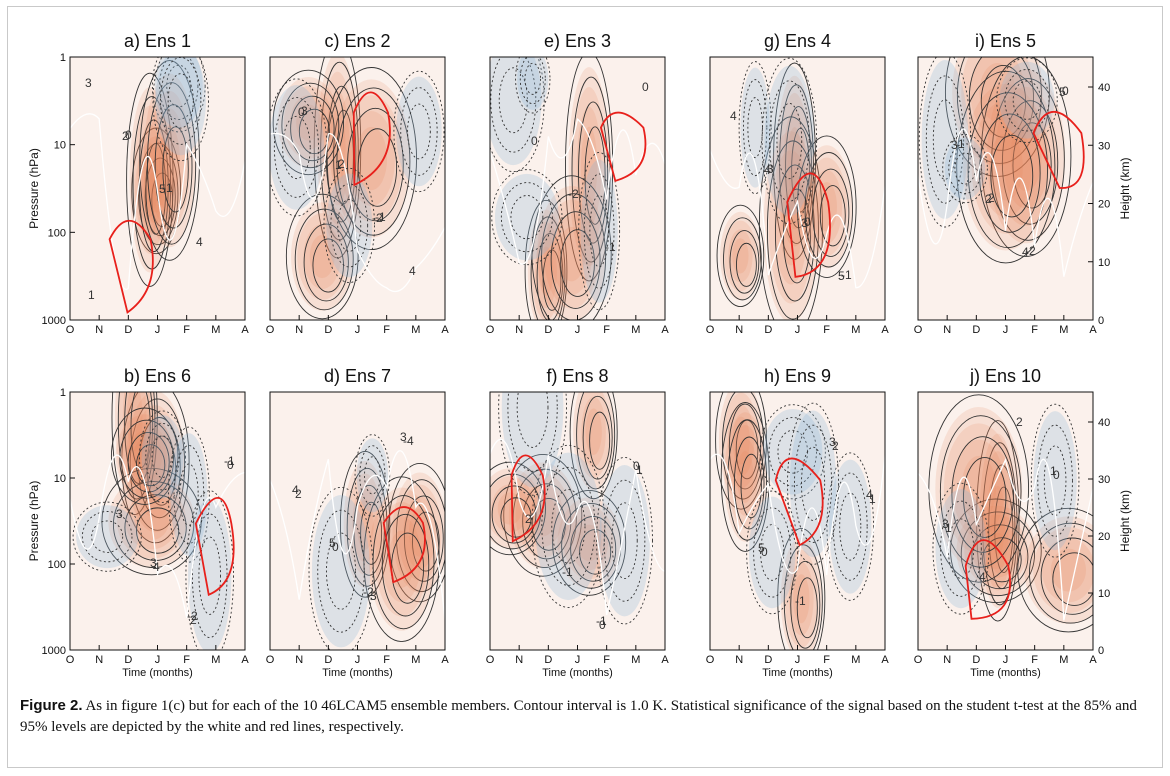 The height and width of the screenshot is (776, 1170). What do you see at coordinates (577, 41) in the screenshot?
I see `panel-title: e) Ens 3` at bounding box center [577, 41].